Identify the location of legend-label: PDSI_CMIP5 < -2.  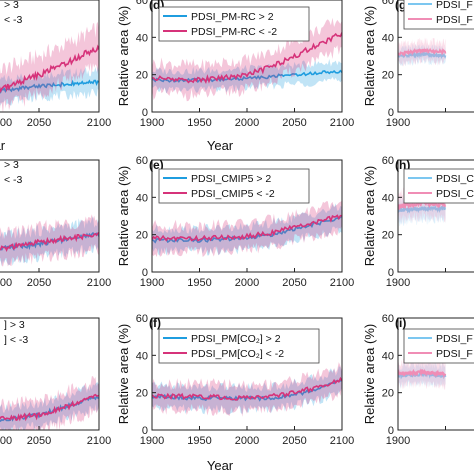
(233, 194).